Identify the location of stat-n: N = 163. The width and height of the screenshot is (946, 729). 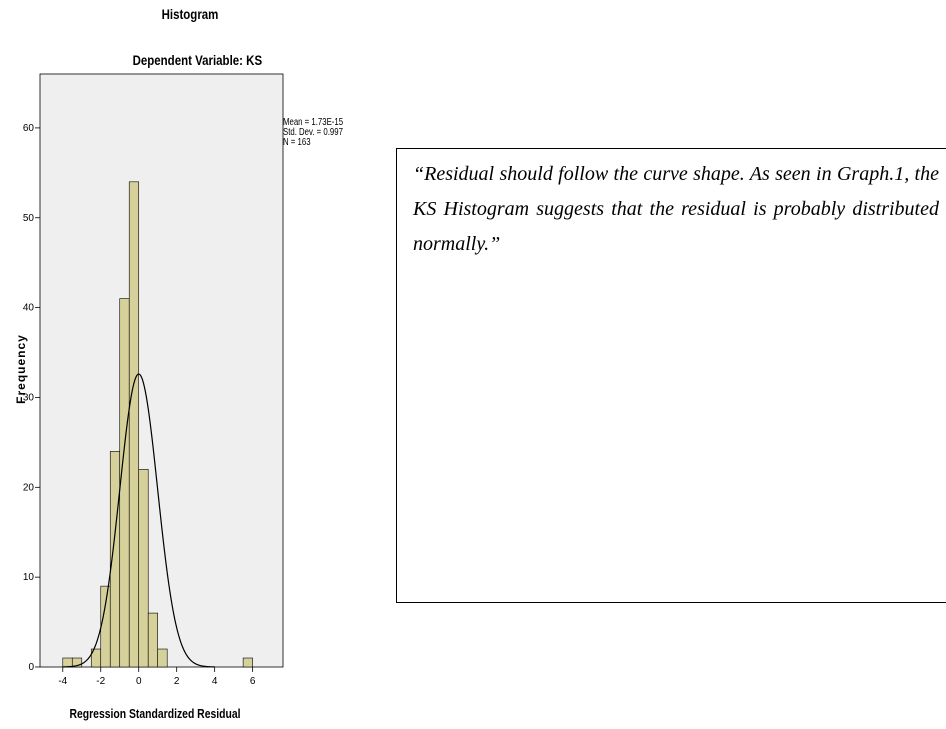
(297, 142).